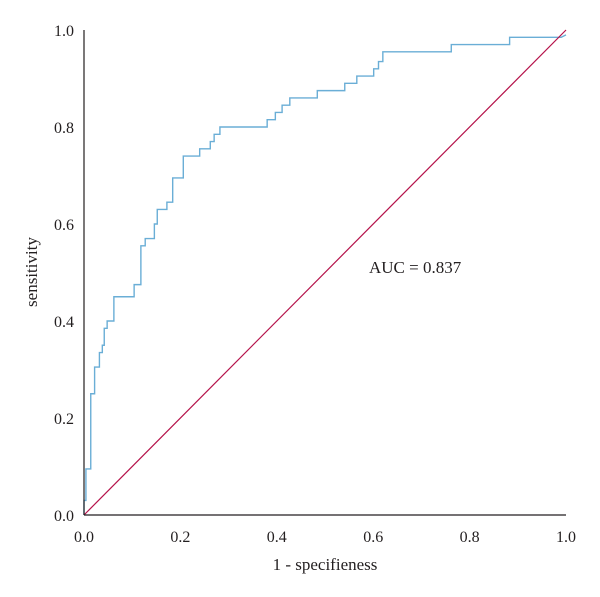 The width and height of the screenshot is (600, 597). Describe the element at coordinates (325, 537) in the screenshot. I see `x-tick-labels: 0.0 0.2 0.4 0.6 0.8 1.0` at that location.